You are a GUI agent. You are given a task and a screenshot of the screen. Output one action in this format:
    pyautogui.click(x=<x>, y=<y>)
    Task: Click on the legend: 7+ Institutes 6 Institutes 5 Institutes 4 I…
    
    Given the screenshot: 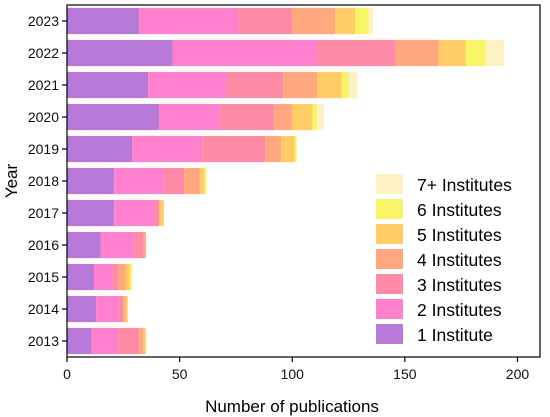 What is the action you would take?
    pyautogui.click(x=444, y=259)
    